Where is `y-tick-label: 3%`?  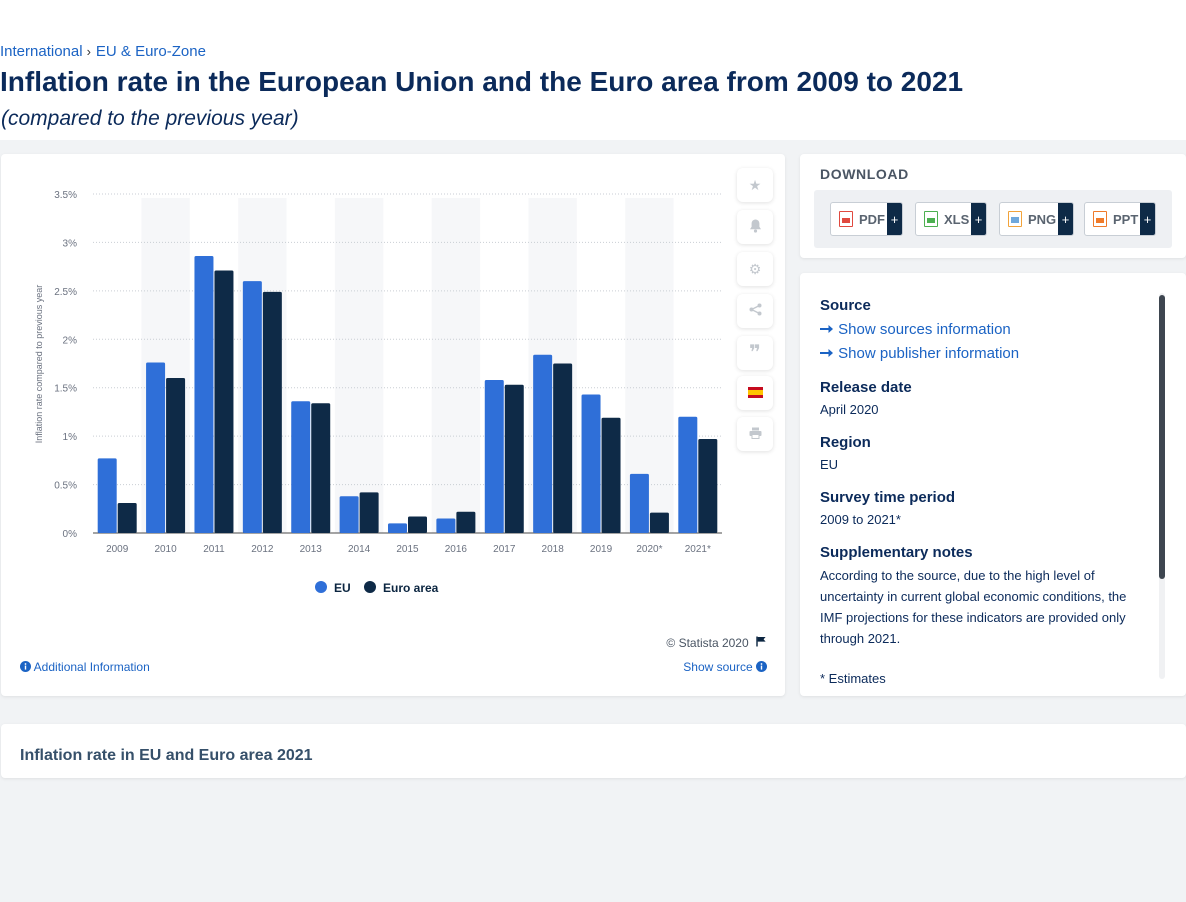
y-tick-label: 3% is located at coordinates (70, 243).